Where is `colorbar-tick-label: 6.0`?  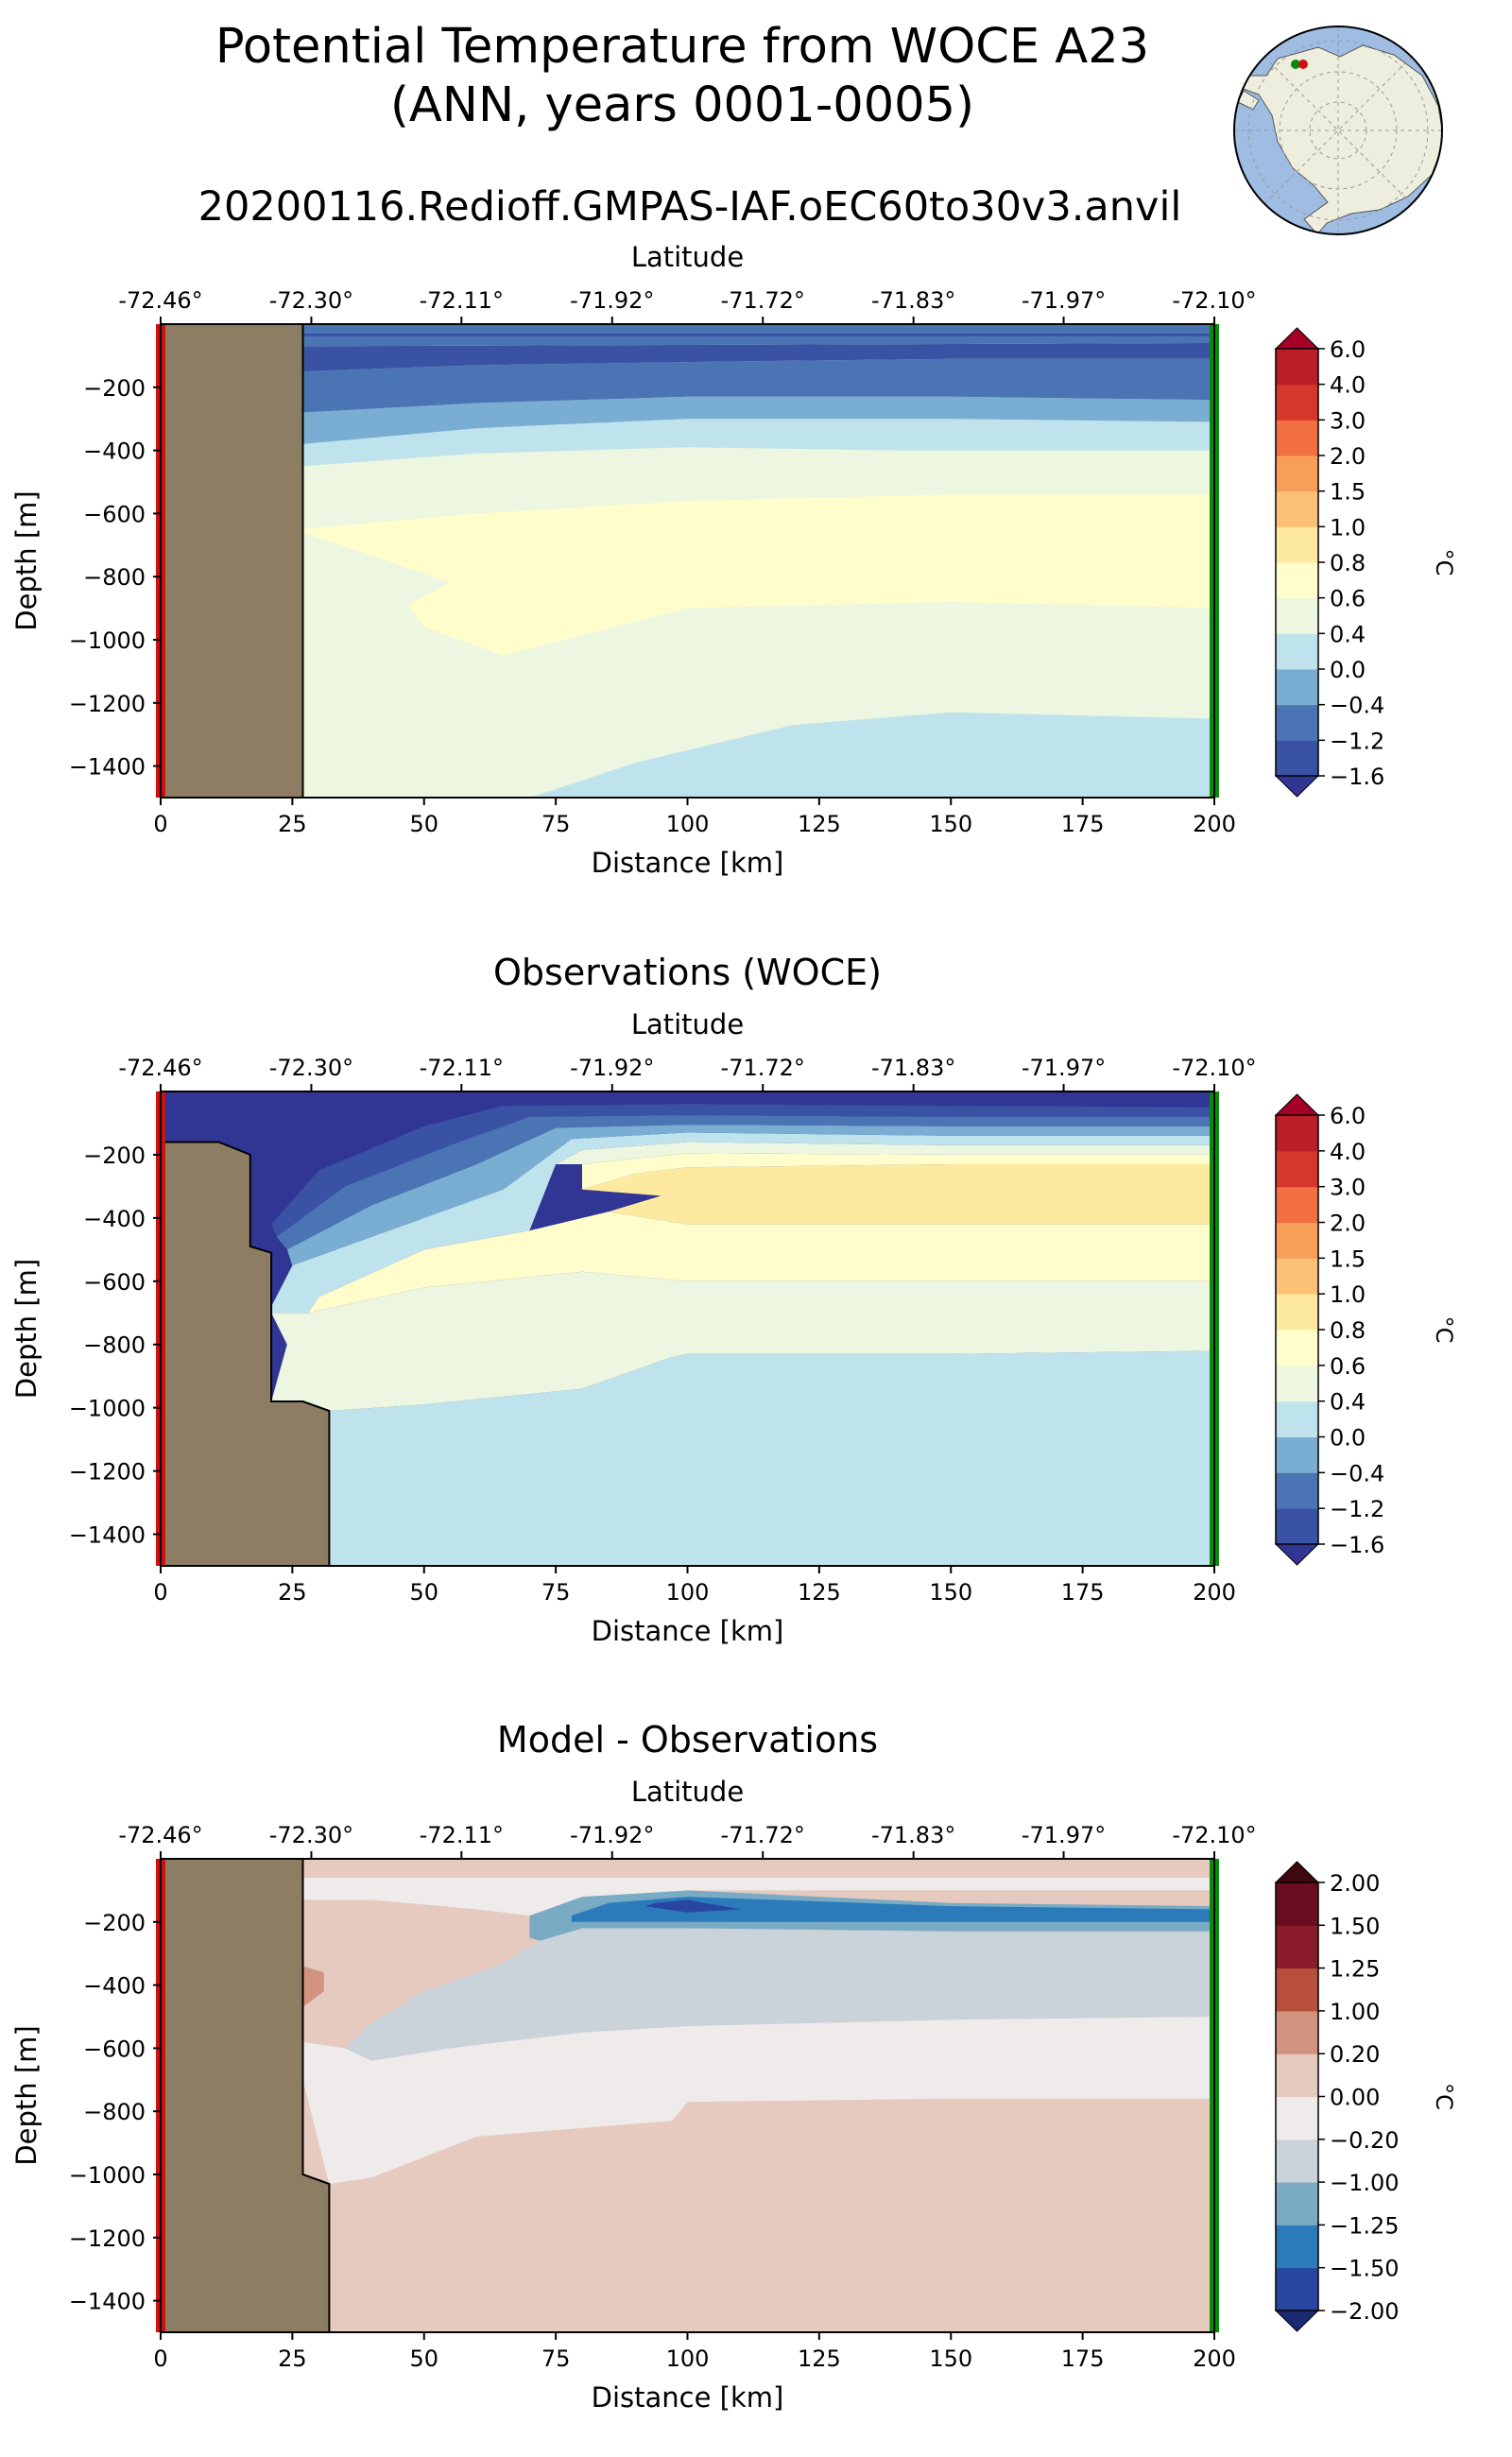
colorbar-tick-label: 6.0 is located at coordinates (1348, 349).